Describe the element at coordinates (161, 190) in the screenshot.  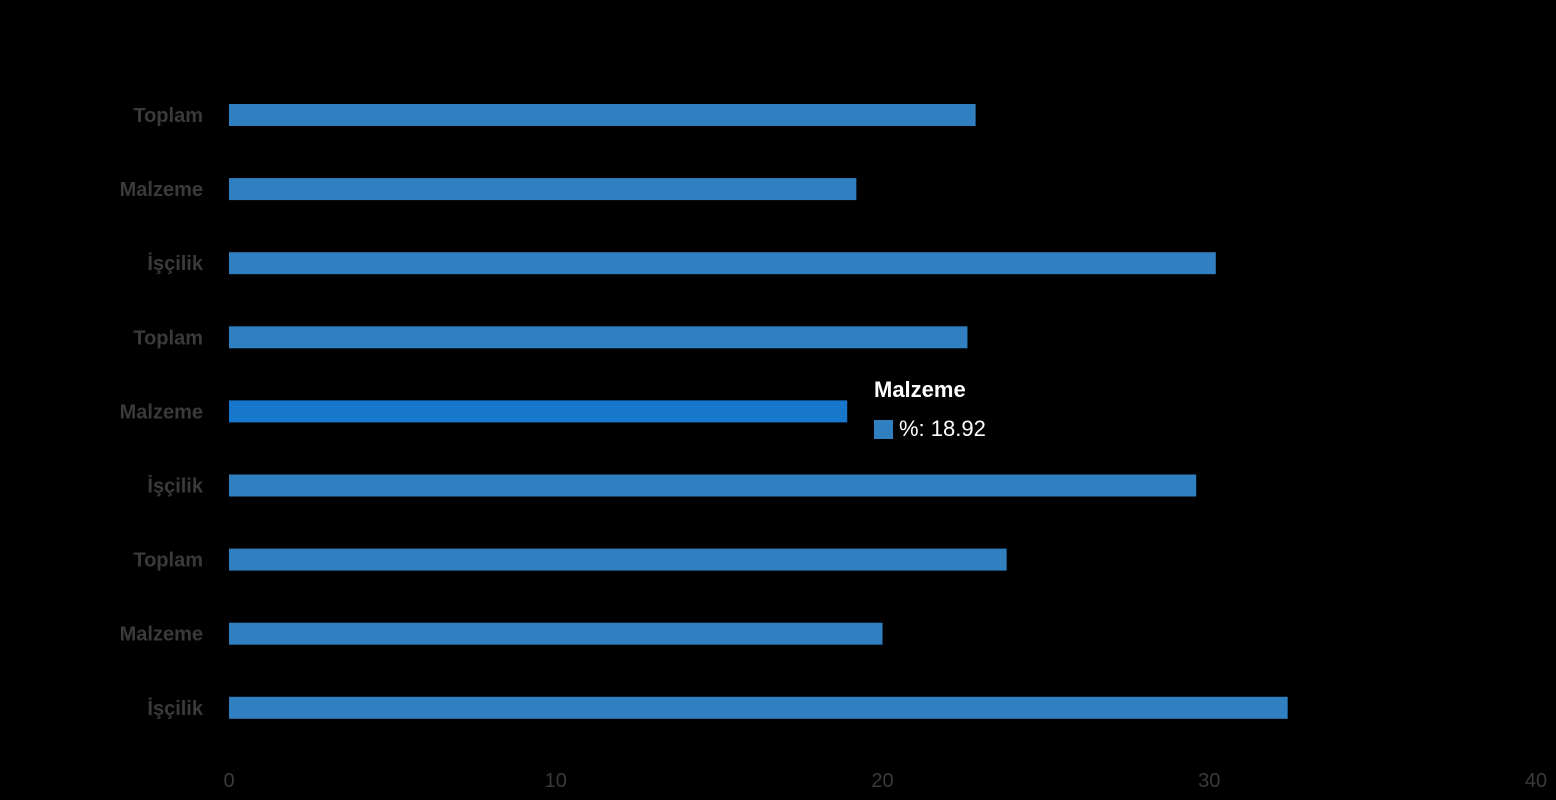
I see `category-label-1: Malzeme` at that location.